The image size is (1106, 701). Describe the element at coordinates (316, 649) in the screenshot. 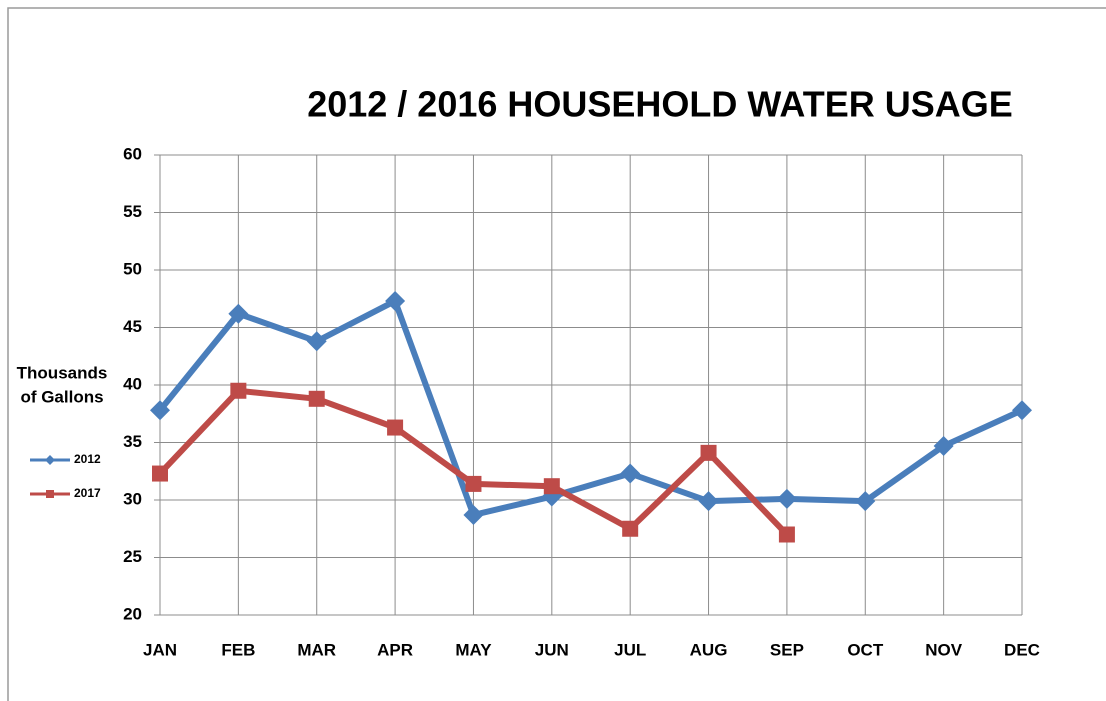

I see `x-tick-label: MAR` at that location.